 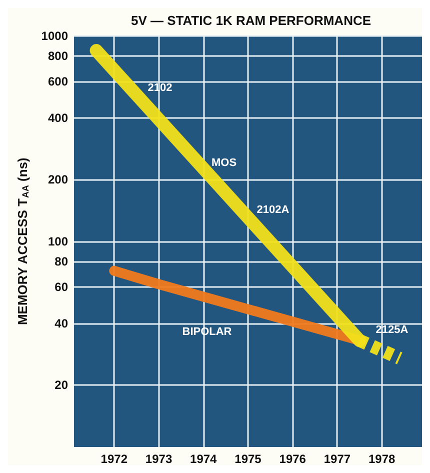 What do you see at coordinates (54, 36) in the screenshot?
I see `y-tick-label: 1000` at bounding box center [54, 36].